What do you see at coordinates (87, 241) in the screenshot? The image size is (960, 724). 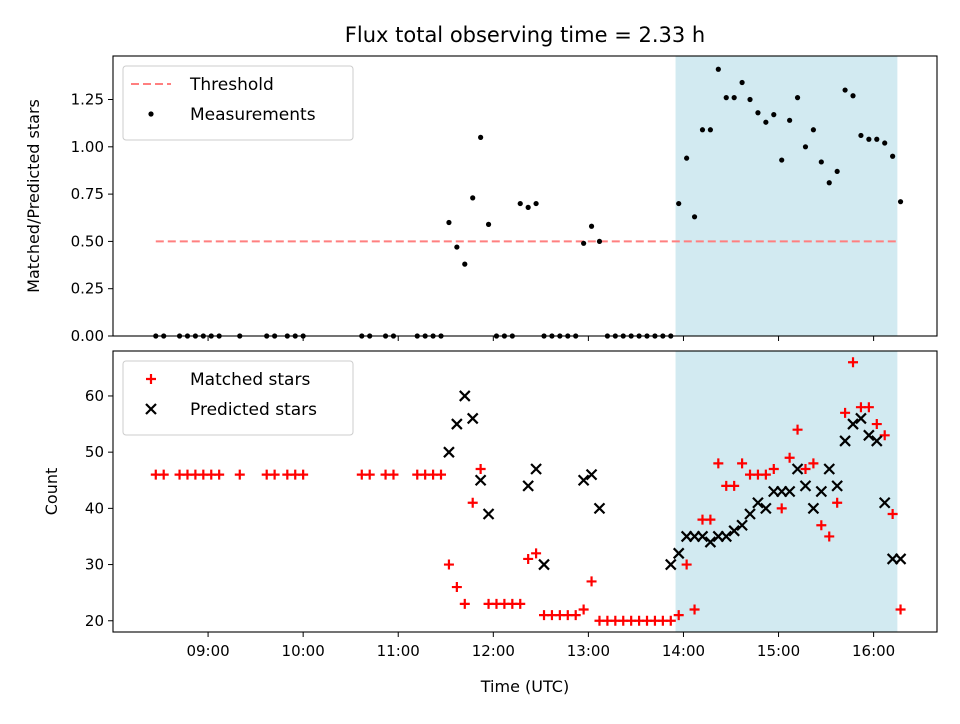 I see `y-tick-label: 0.50` at bounding box center [87, 241].